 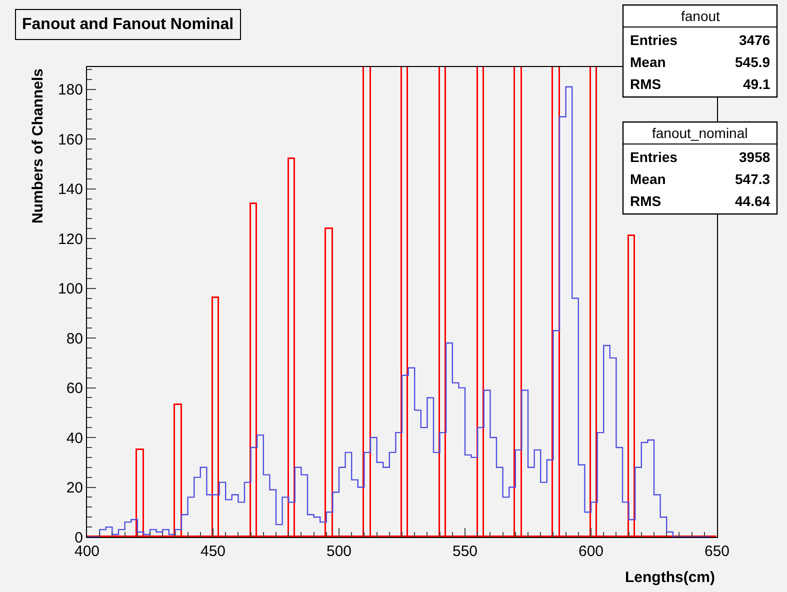 I want to click on y-tick-label: 120, so click(x=70, y=239).